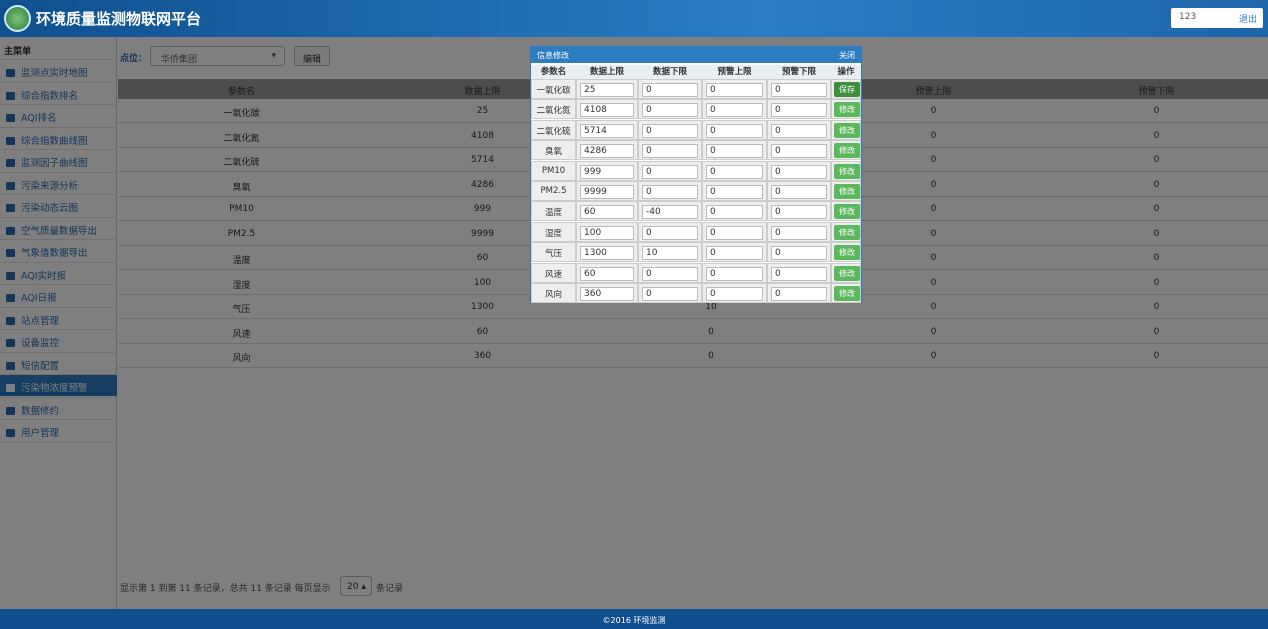 Image resolution: width=1268 pixels, height=629 pixels. What do you see at coordinates (553, 131) in the screenshot?
I see `dialog-param-name: 二氧化硫` at bounding box center [553, 131].